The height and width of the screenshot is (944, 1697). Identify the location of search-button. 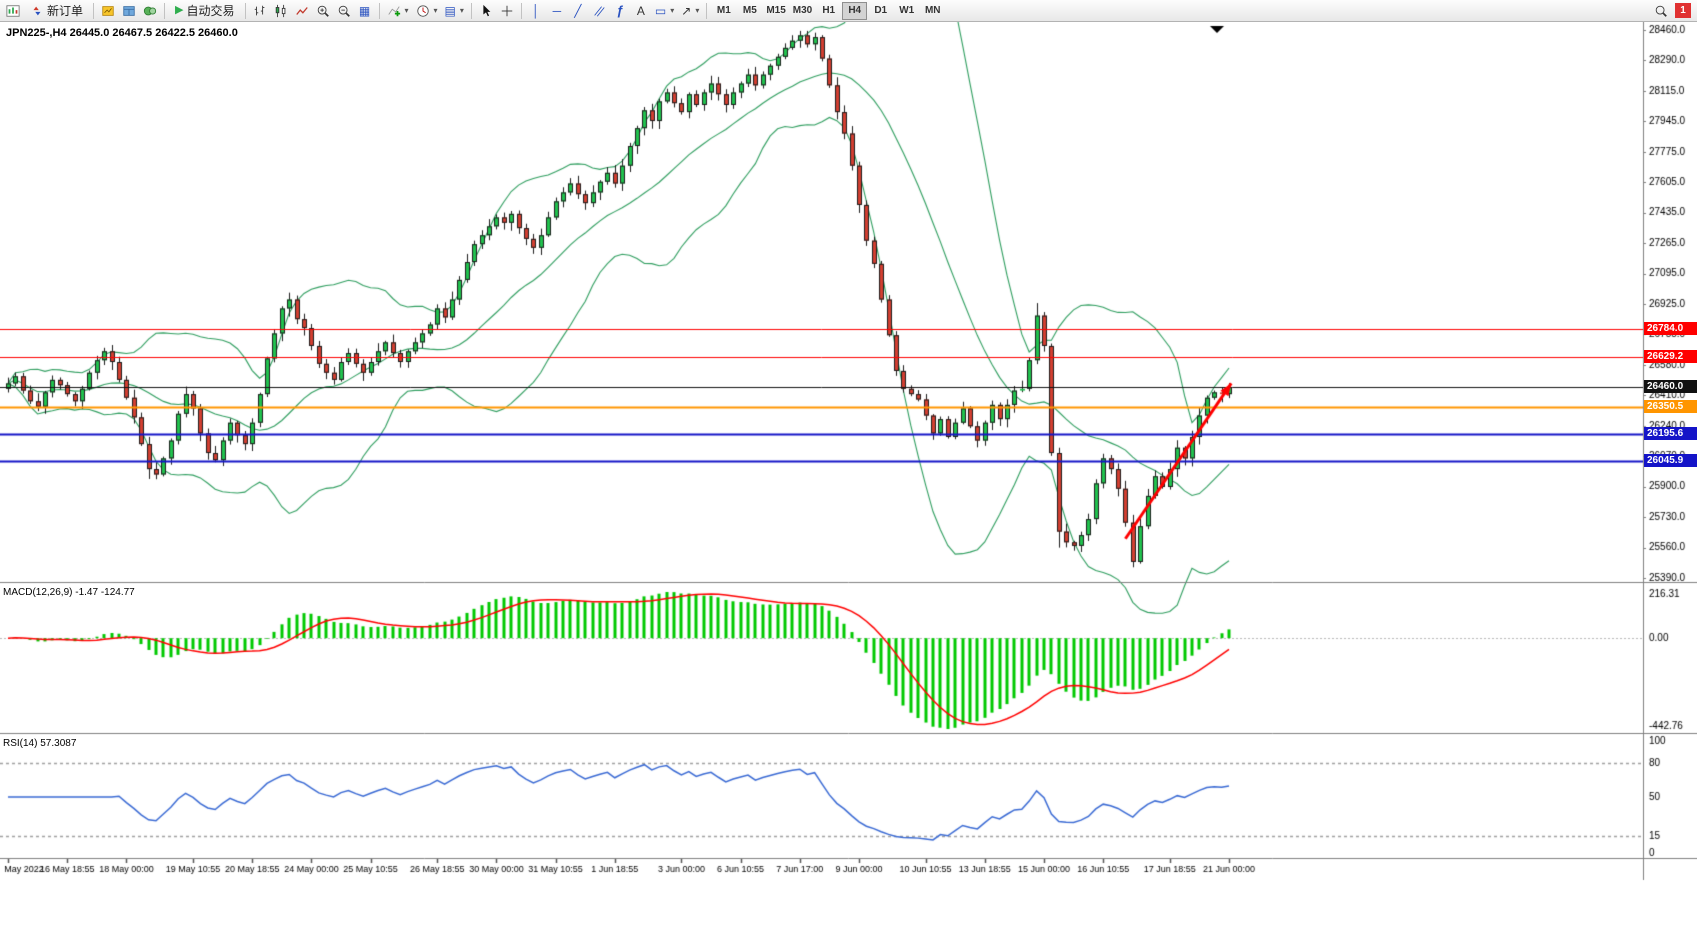
(1661, 11).